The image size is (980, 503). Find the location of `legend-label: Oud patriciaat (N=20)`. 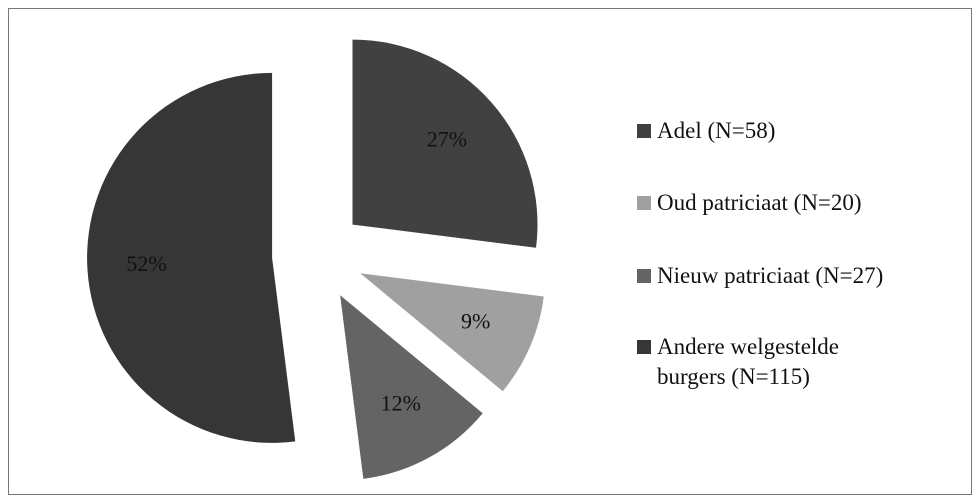

legend-label: Oud patriciaat (N=20) is located at coordinates (759, 202).